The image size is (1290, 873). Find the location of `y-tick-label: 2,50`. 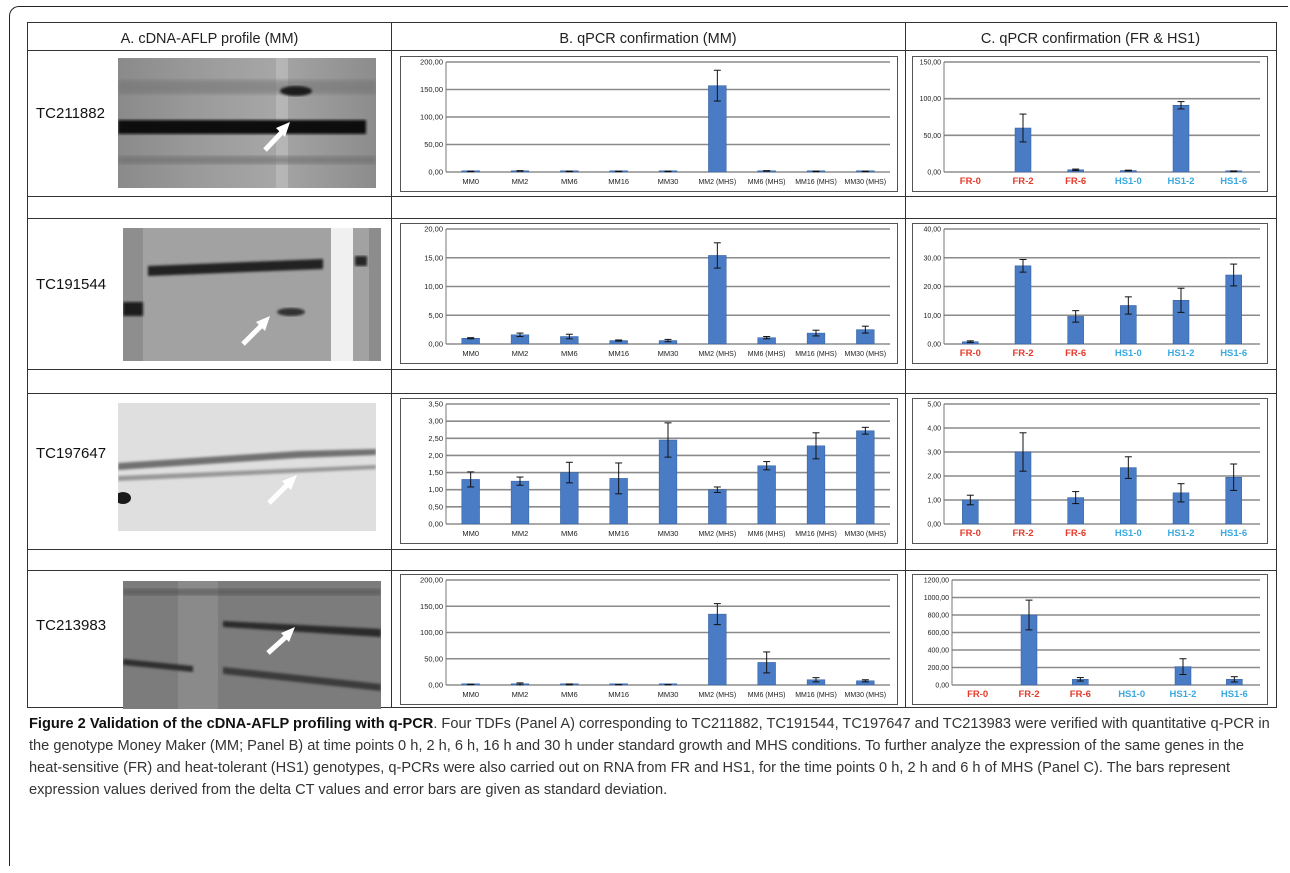

y-tick-label: 2,50 is located at coordinates (435, 438).